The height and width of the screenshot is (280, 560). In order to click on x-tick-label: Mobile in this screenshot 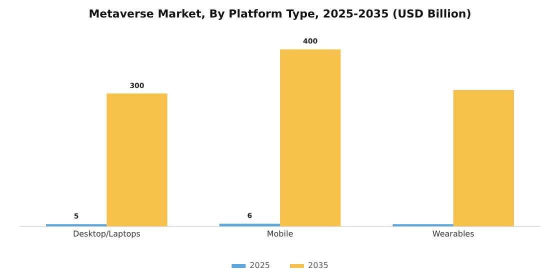, I will do `click(280, 233)`.